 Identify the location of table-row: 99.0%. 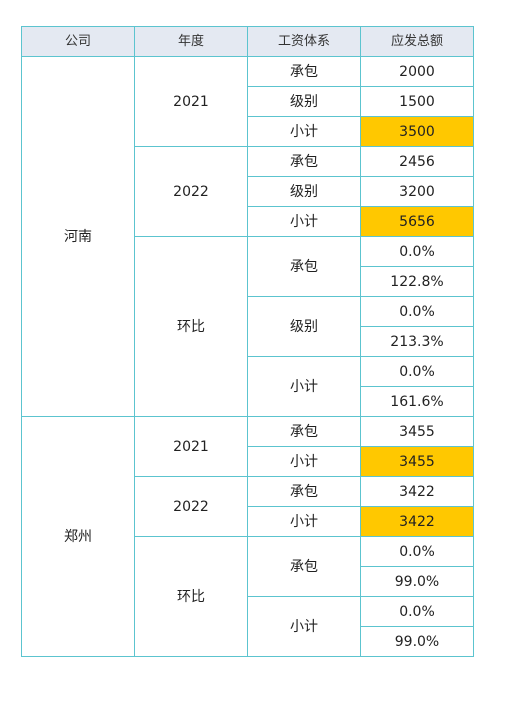
(248, 641).